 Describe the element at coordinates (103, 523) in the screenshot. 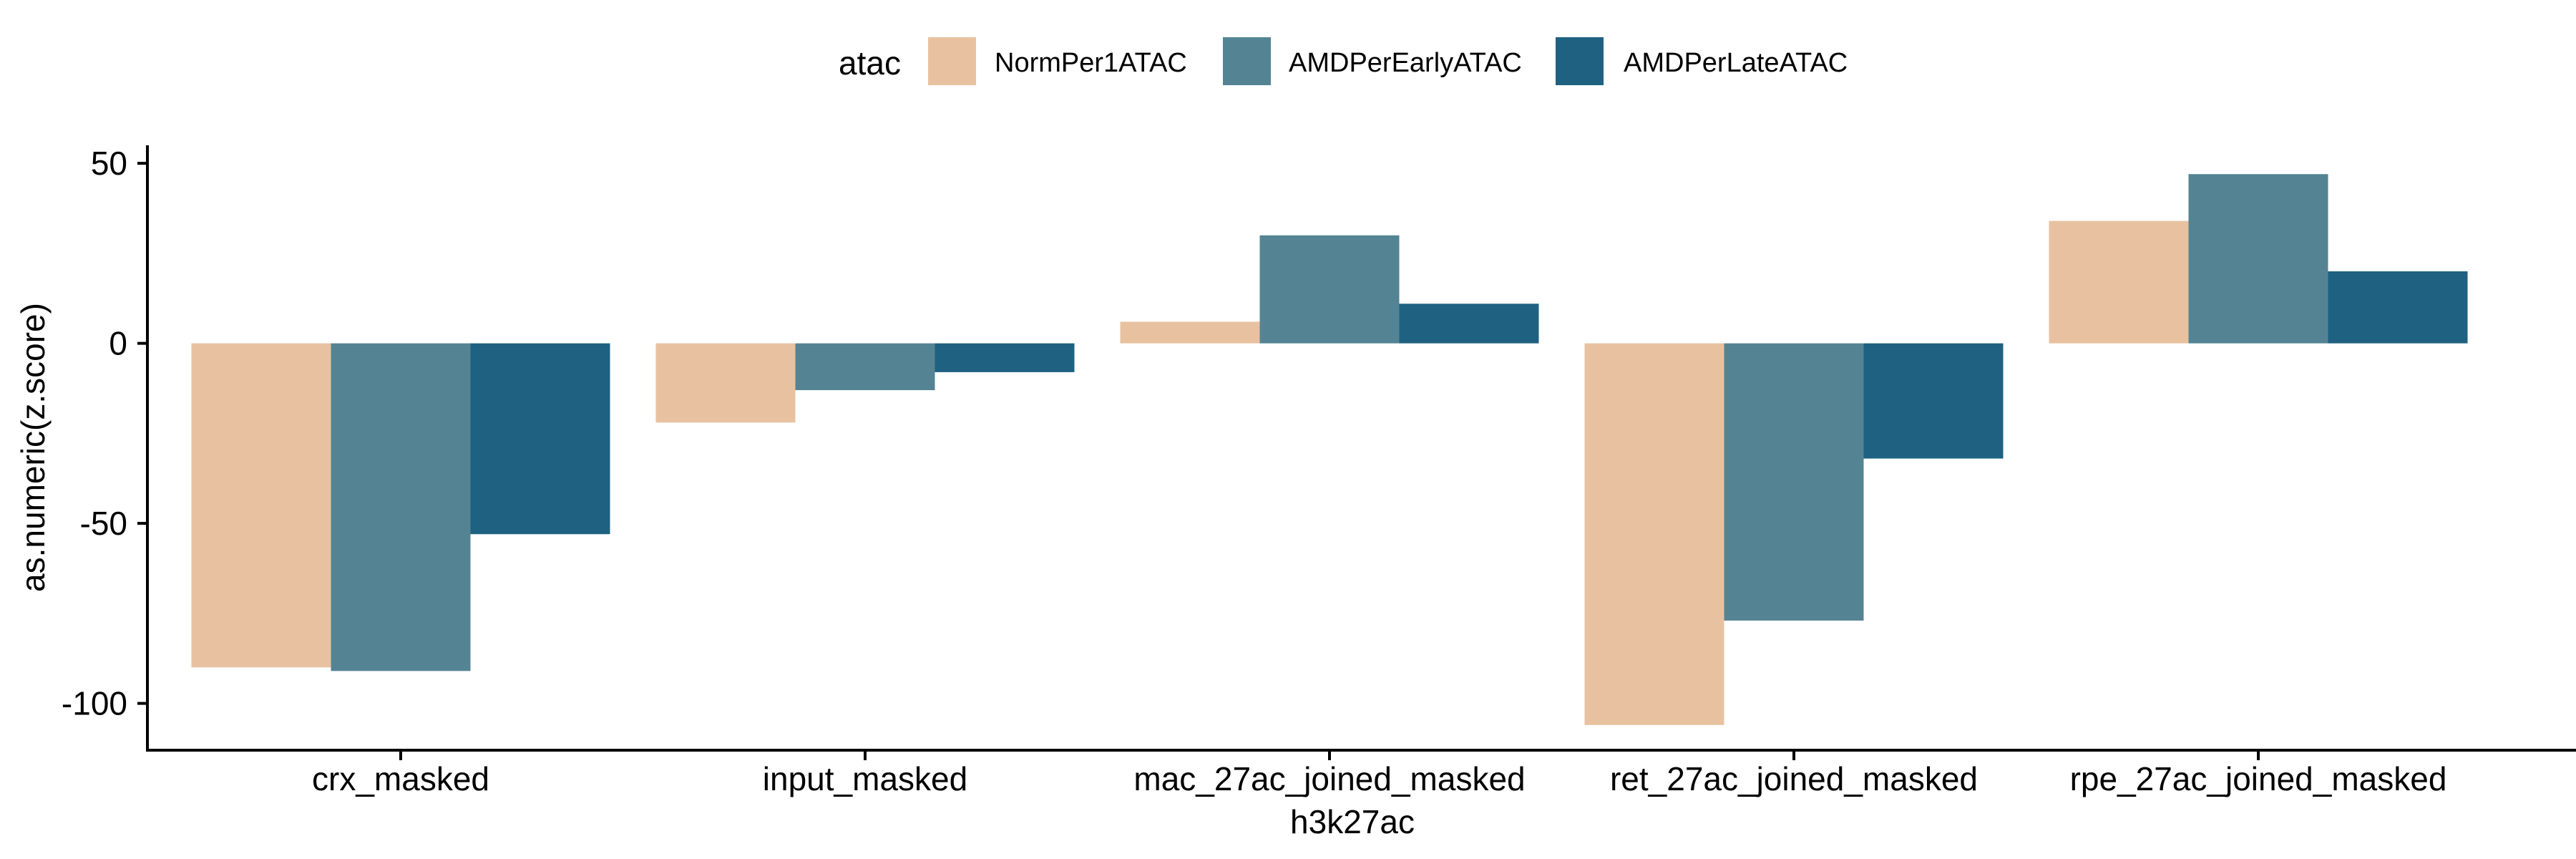

I see `y-tick-label: -50` at that location.